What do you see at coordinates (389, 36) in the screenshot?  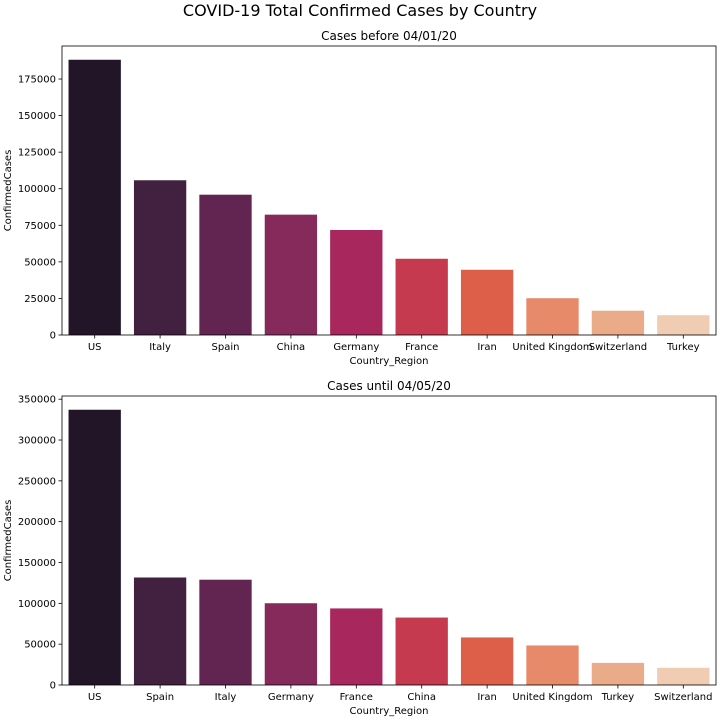 I see `subplot-title: Cases before 04/01/20` at bounding box center [389, 36].